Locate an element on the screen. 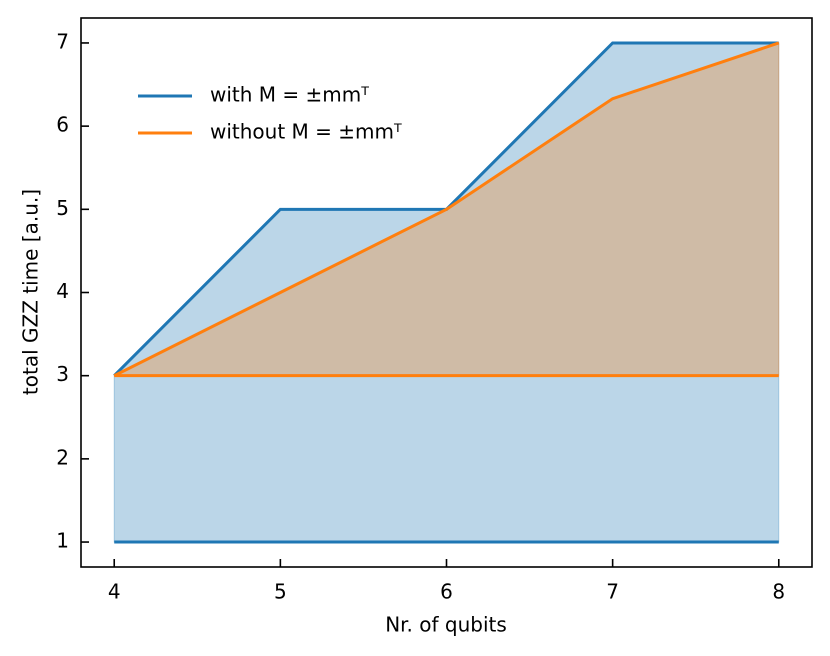 The width and height of the screenshot is (830, 656). x-tick-label: 7 is located at coordinates (612, 592).